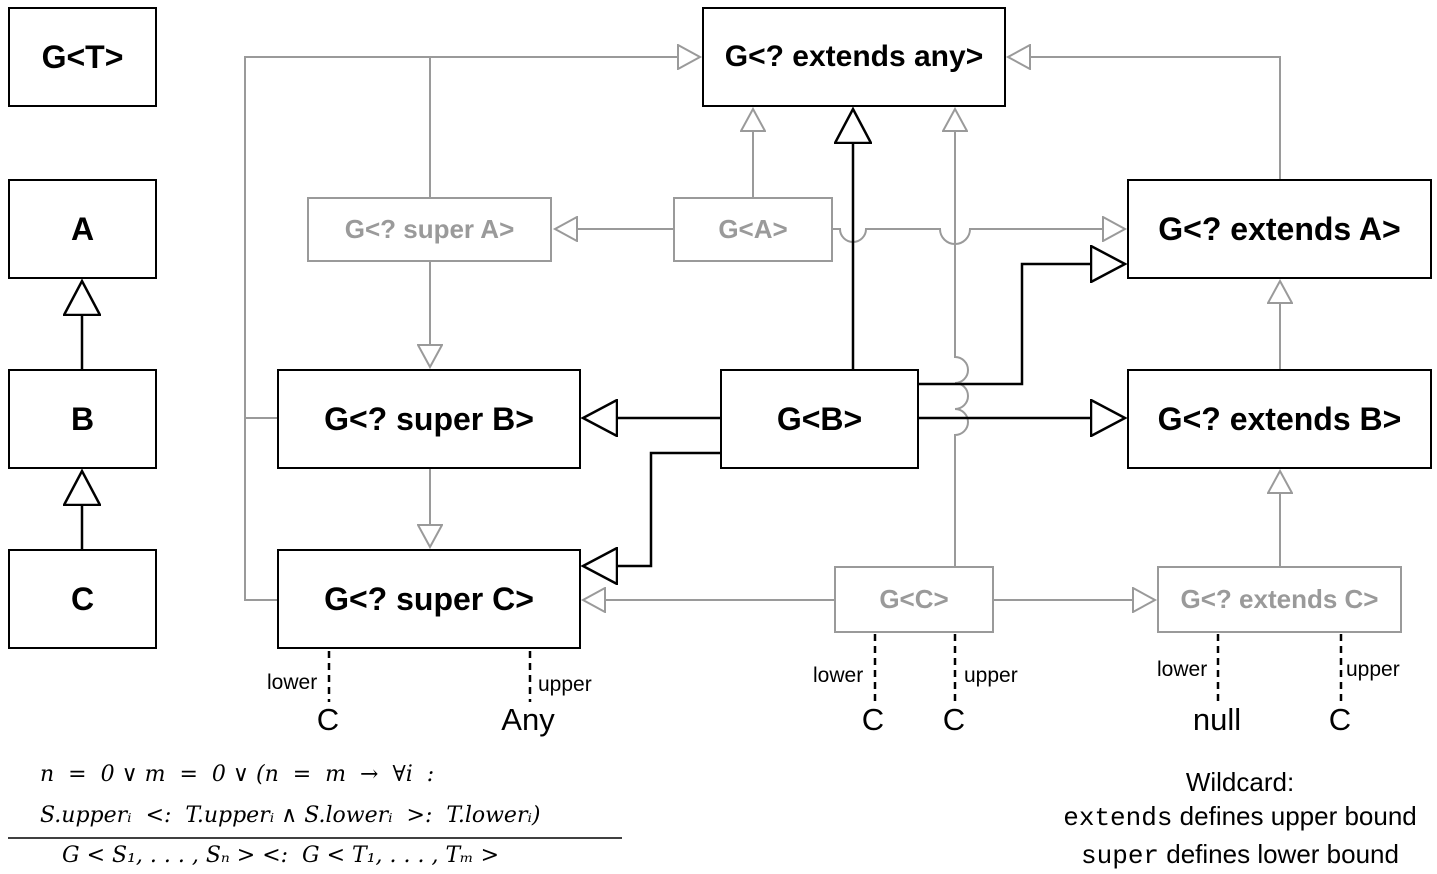  Describe the element at coordinates (873, 719) in the screenshot. I see `bound-value-g-c-lower: C` at that location.